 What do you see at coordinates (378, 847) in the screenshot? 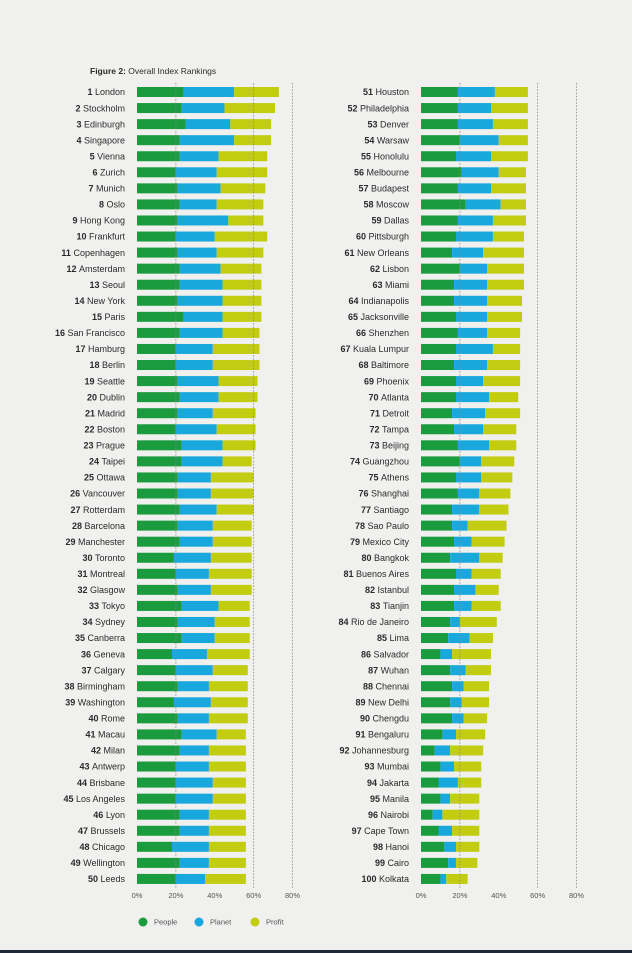
I see `rank-98: 98` at bounding box center [378, 847].